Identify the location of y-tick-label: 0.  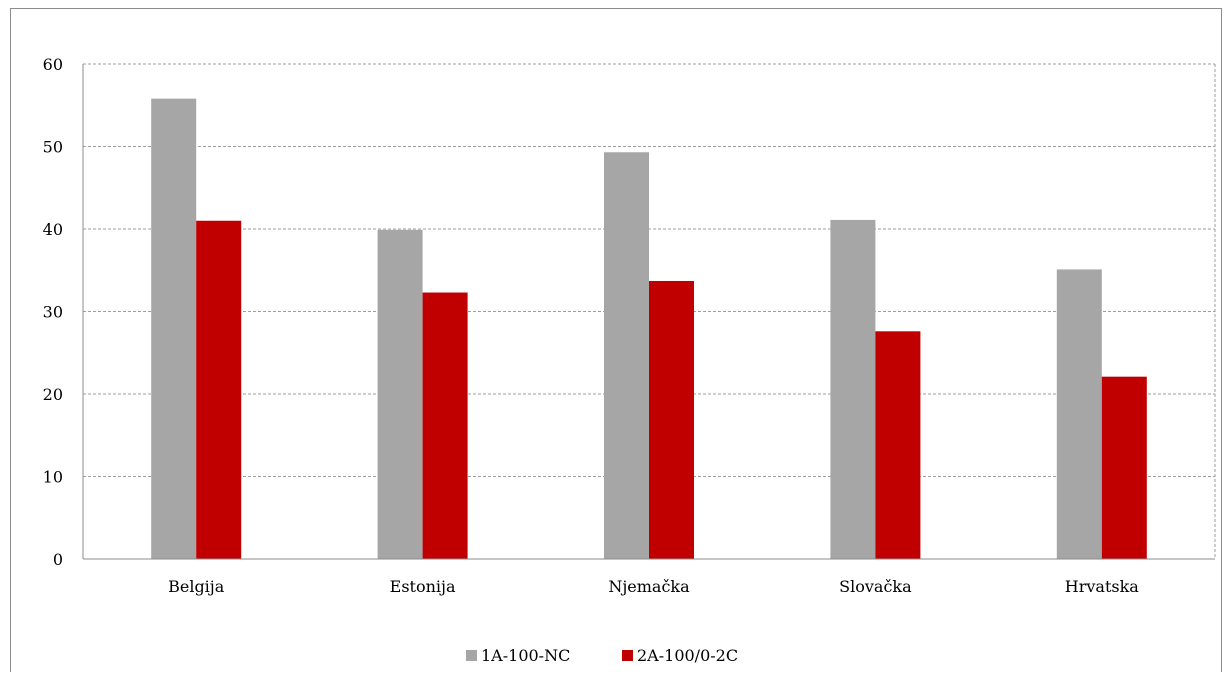
(58, 559).